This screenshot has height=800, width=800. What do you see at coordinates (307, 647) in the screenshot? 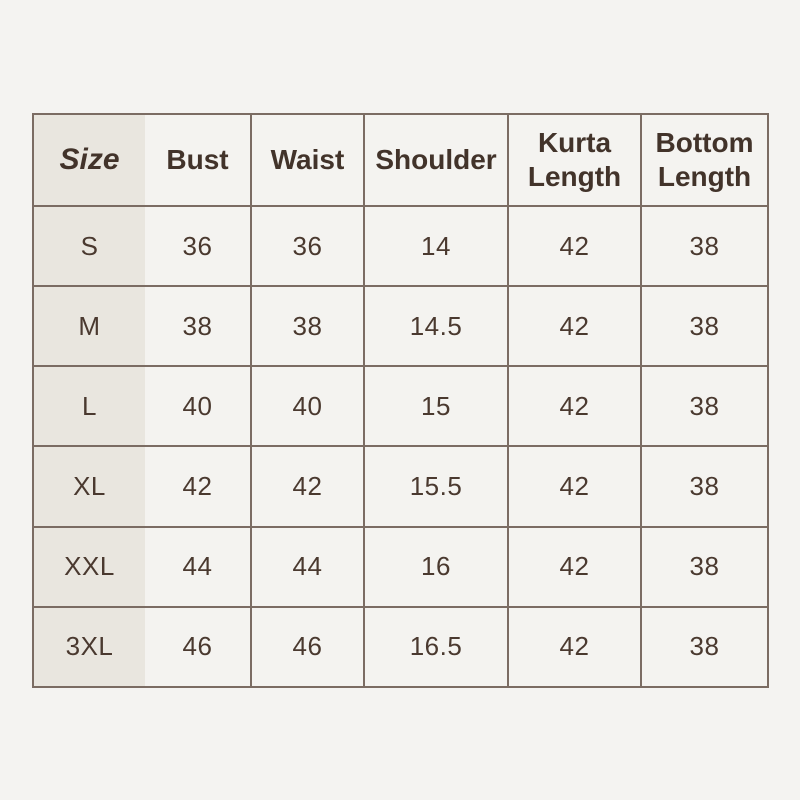
I see `cell-waist: 46` at bounding box center [307, 647].